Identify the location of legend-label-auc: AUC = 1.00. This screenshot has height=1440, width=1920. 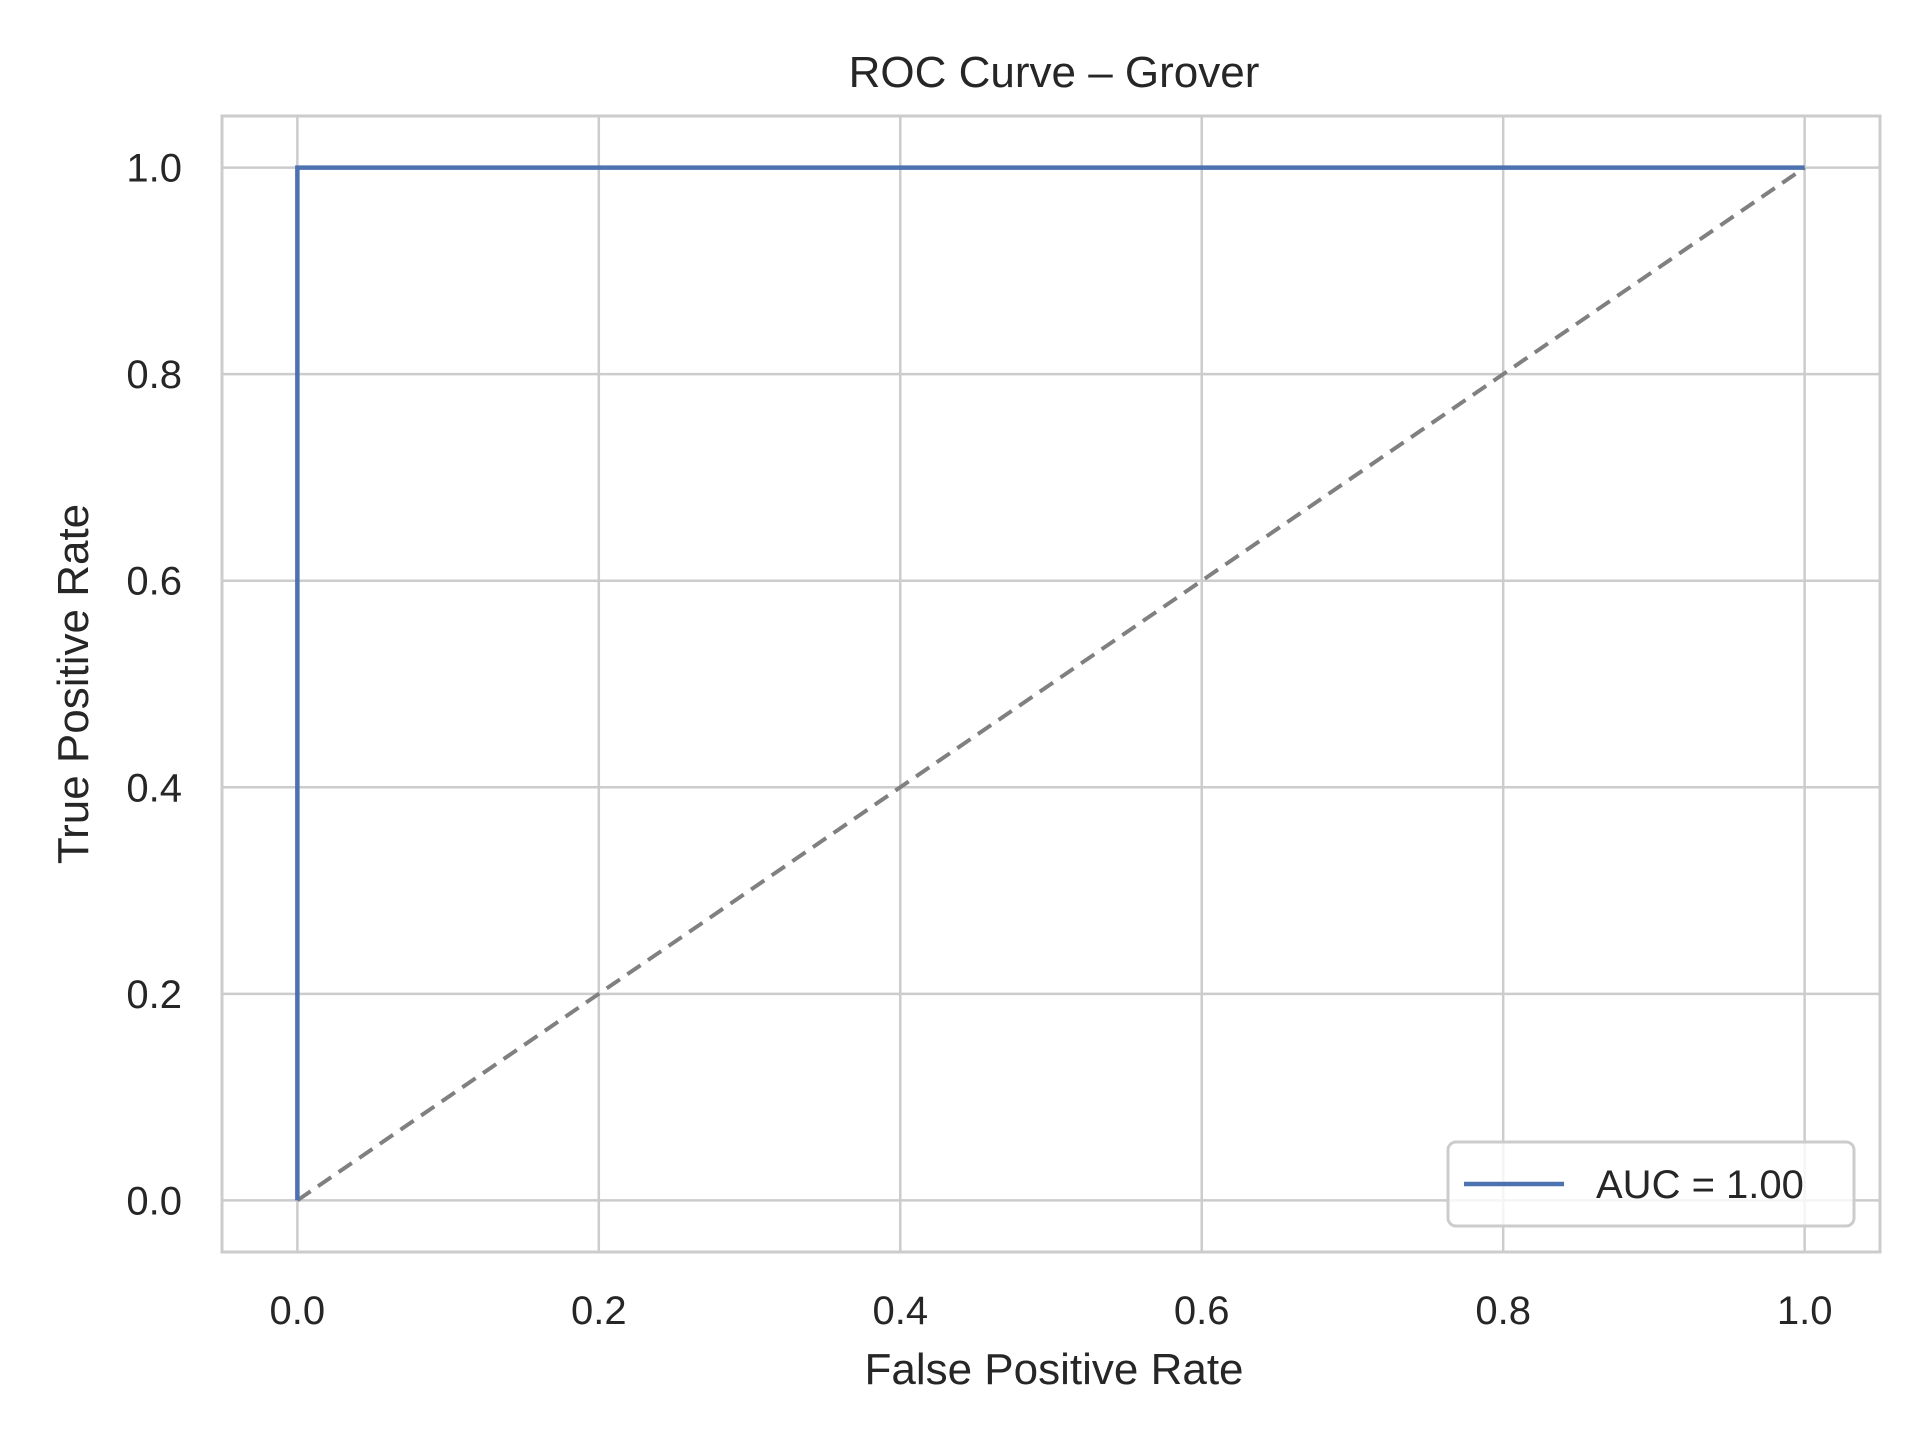
(1700, 1185).